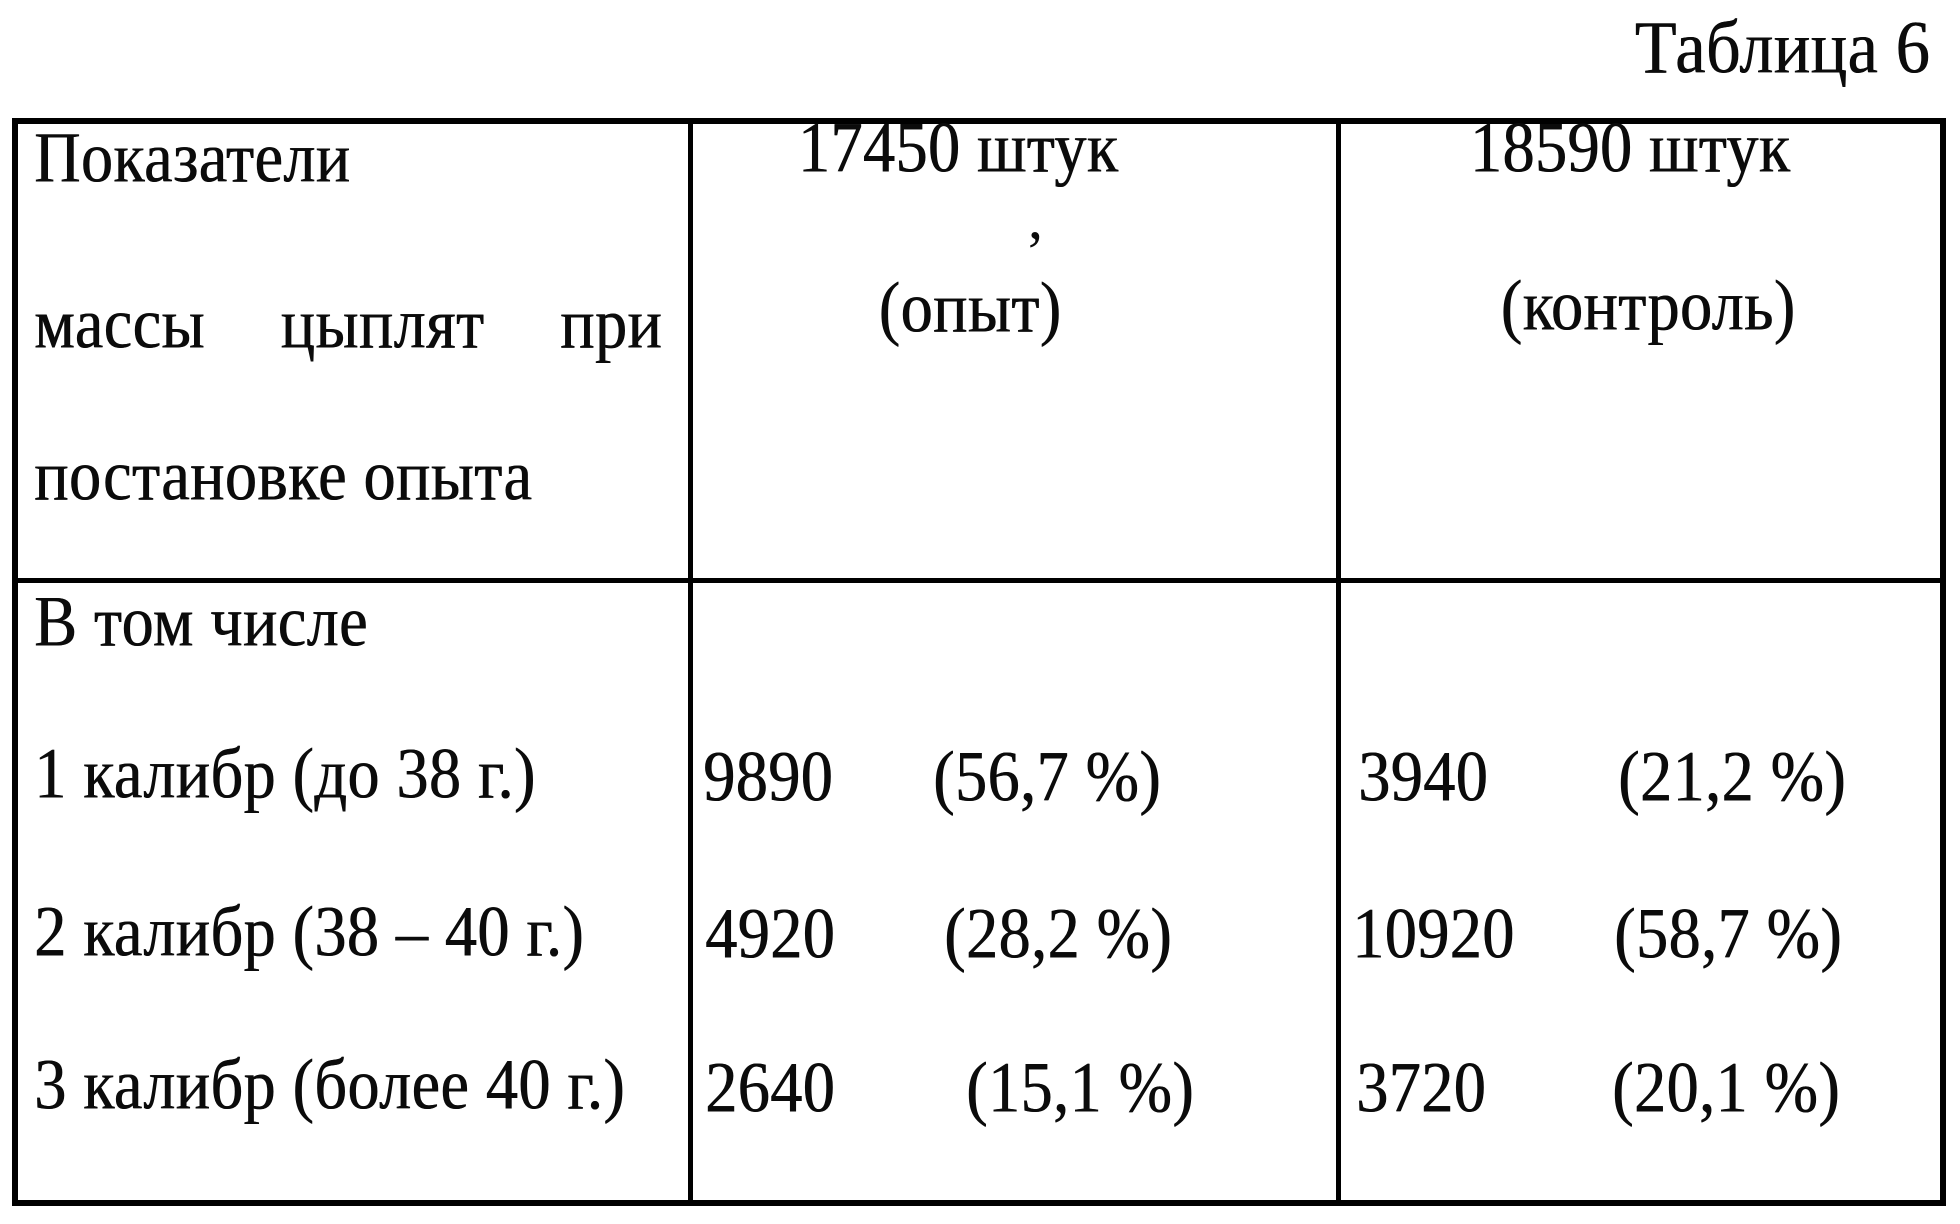 This screenshot has height=1224, width=1960. I want to click on control-count-caliber-1: 3940, so click(1423, 776).